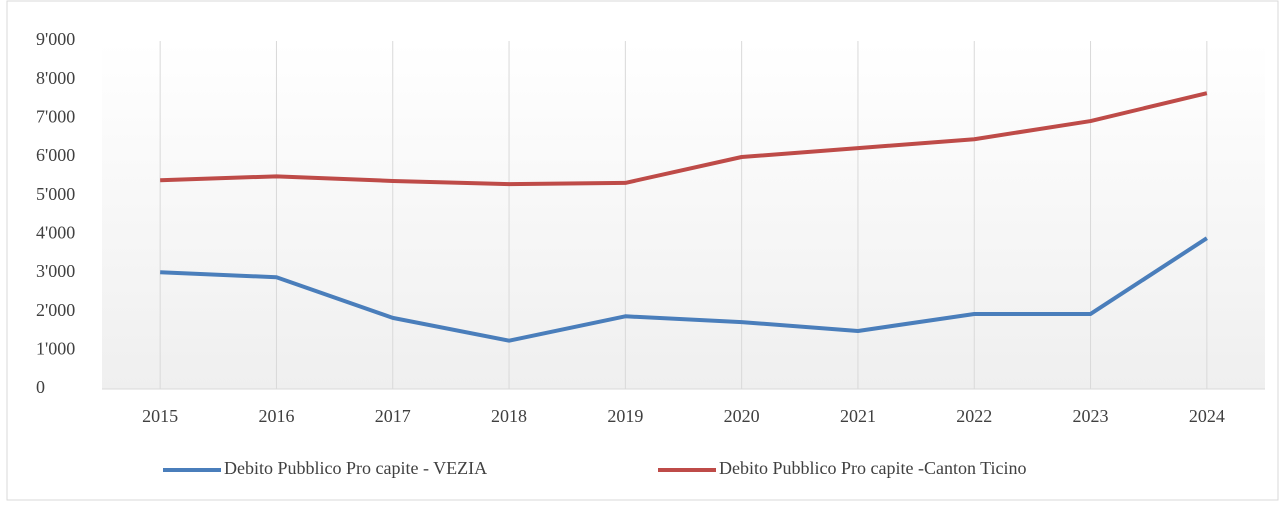 The width and height of the screenshot is (1284, 506). What do you see at coordinates (393, 416) in the screenshot?
I see `x-tick-label: 2017` at bounding box center [393, 416].